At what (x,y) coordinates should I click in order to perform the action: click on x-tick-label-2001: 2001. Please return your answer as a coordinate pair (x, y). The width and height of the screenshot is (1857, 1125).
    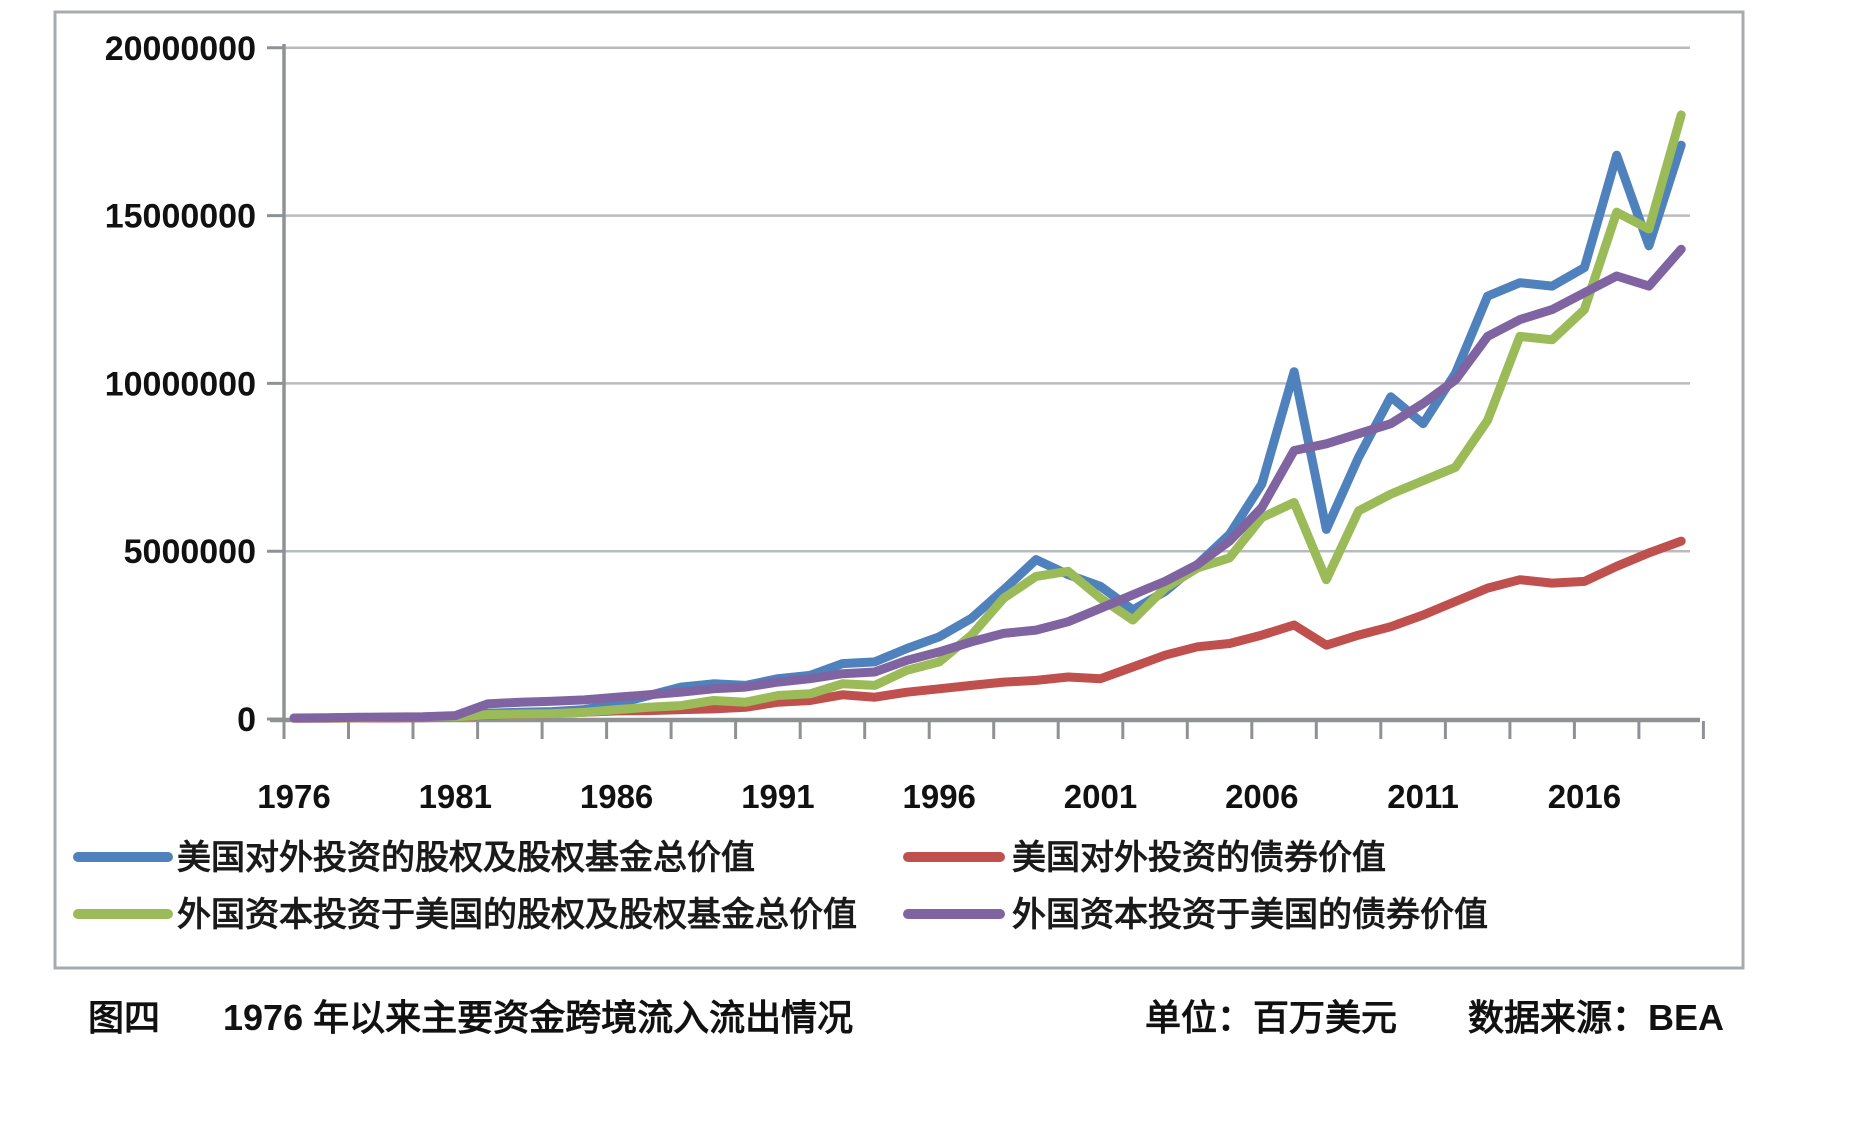
    Looking at the image, I should click on (1100, 796).